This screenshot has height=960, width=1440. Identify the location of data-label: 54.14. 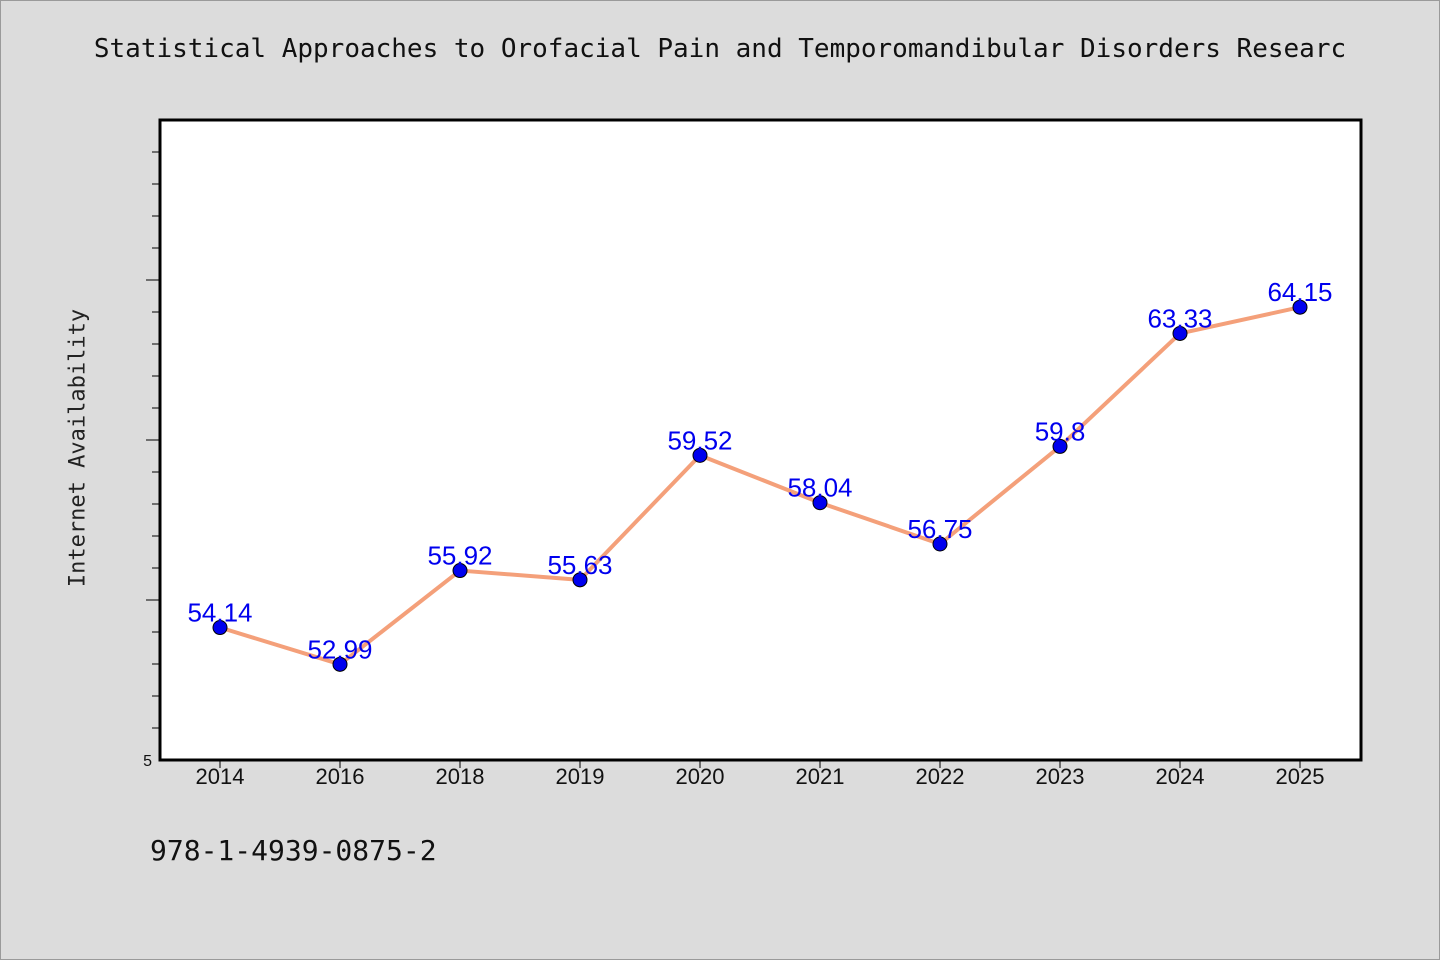
(219, 613).